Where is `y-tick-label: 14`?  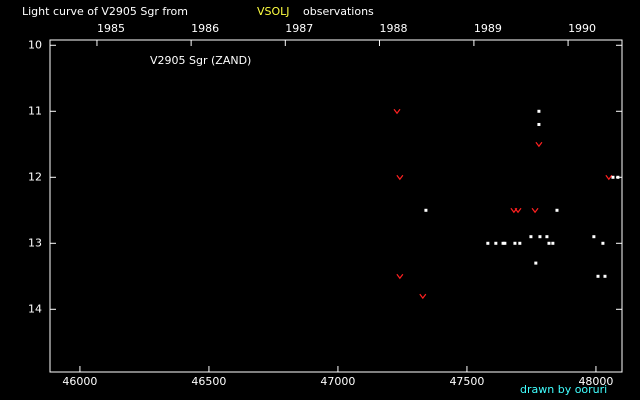 y-tick-label: 14 is located at coordinates (35, 308).